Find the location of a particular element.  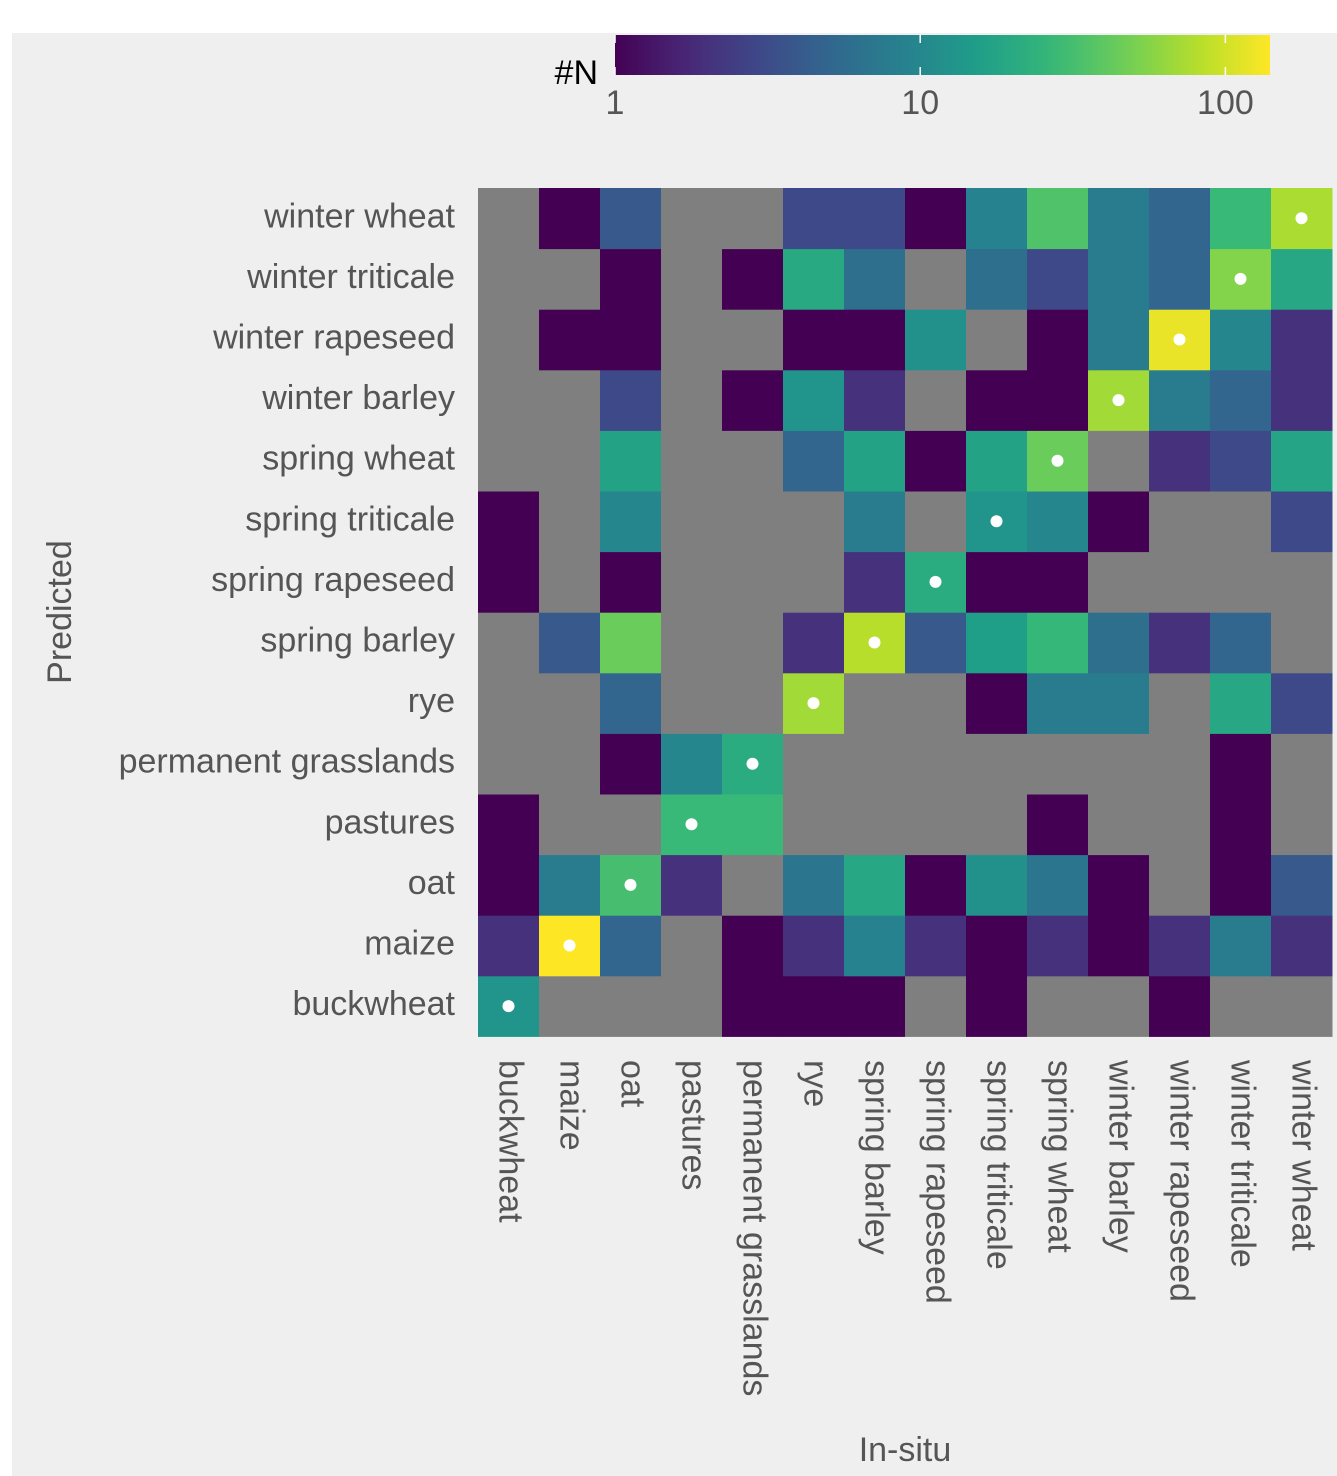

x-tick-label: pastures is located at coordinates (694, 1125).